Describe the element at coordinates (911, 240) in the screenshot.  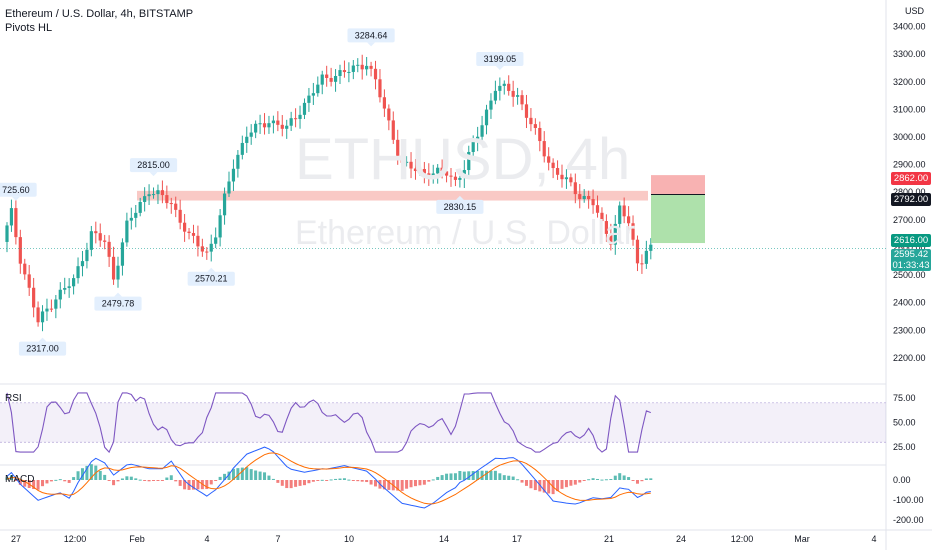
I see `target-price-label: 2616.00` at that location.